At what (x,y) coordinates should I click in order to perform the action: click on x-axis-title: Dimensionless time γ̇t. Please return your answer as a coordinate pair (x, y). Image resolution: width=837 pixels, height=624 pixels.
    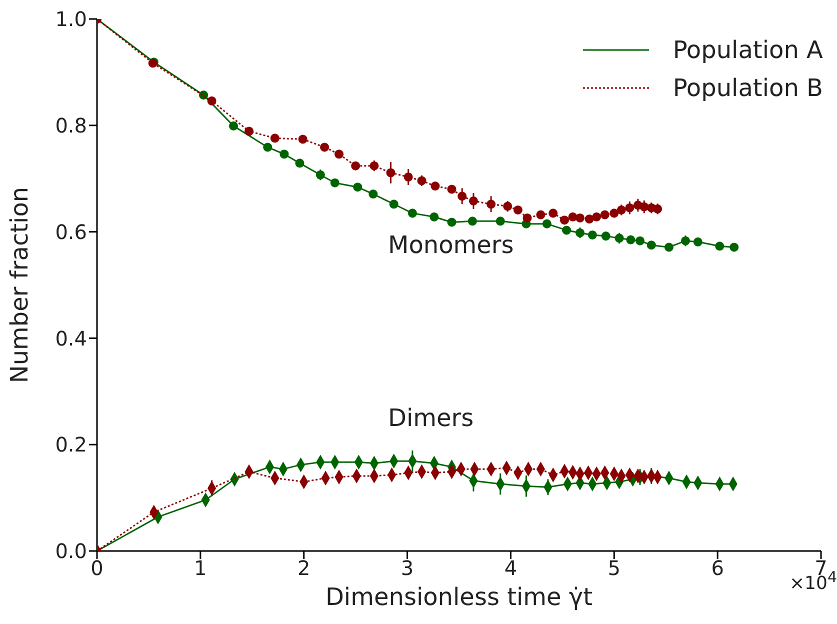
    Looking at the image, I should click on (459, 597).